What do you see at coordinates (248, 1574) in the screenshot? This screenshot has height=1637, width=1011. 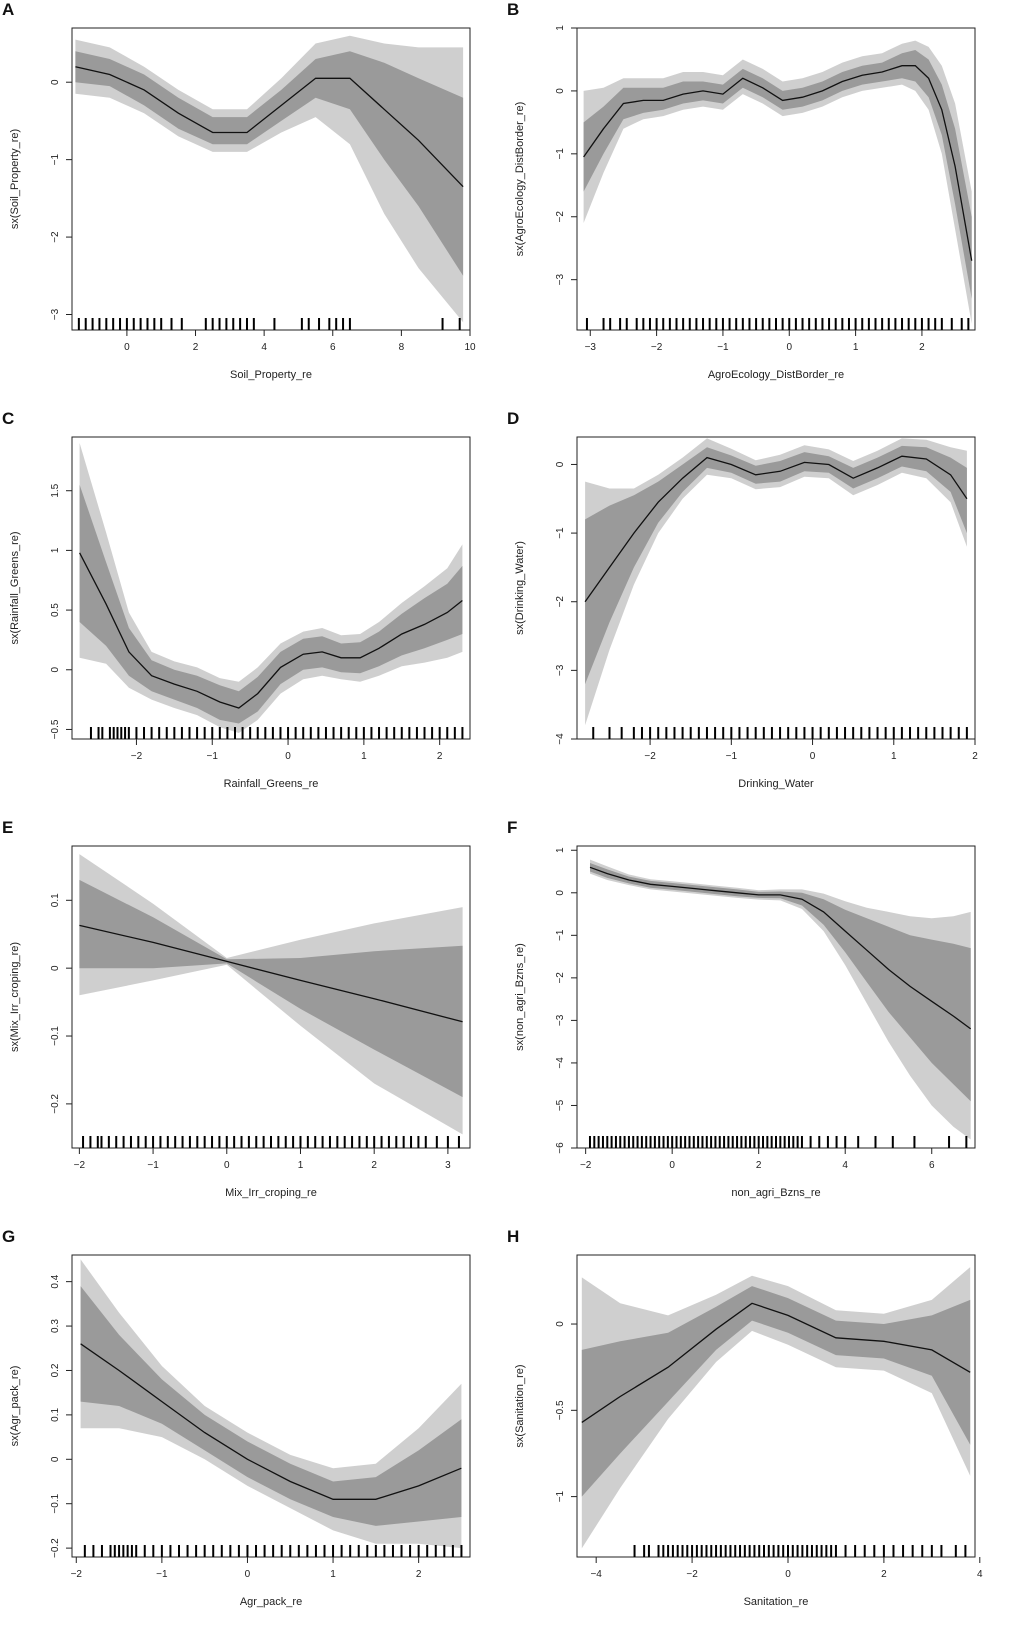 I see `x-tick-label-g: 0` at bounding box center [248, 1574].